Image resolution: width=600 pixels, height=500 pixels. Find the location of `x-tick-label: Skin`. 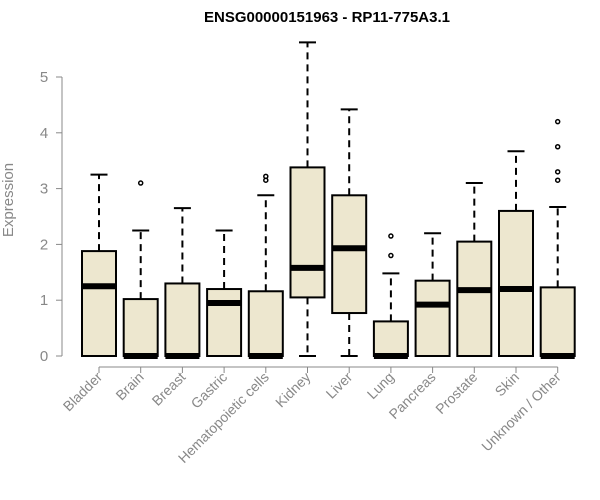

x-tick-label: Skin is located at coordinates (507, 384).